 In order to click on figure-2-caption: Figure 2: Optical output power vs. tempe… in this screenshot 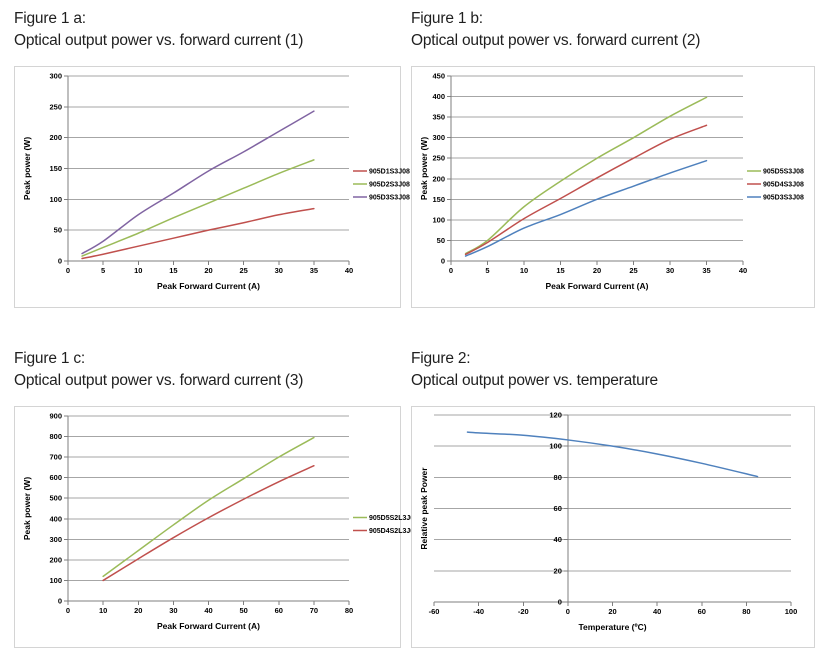, I will do `click(613, 370)`.